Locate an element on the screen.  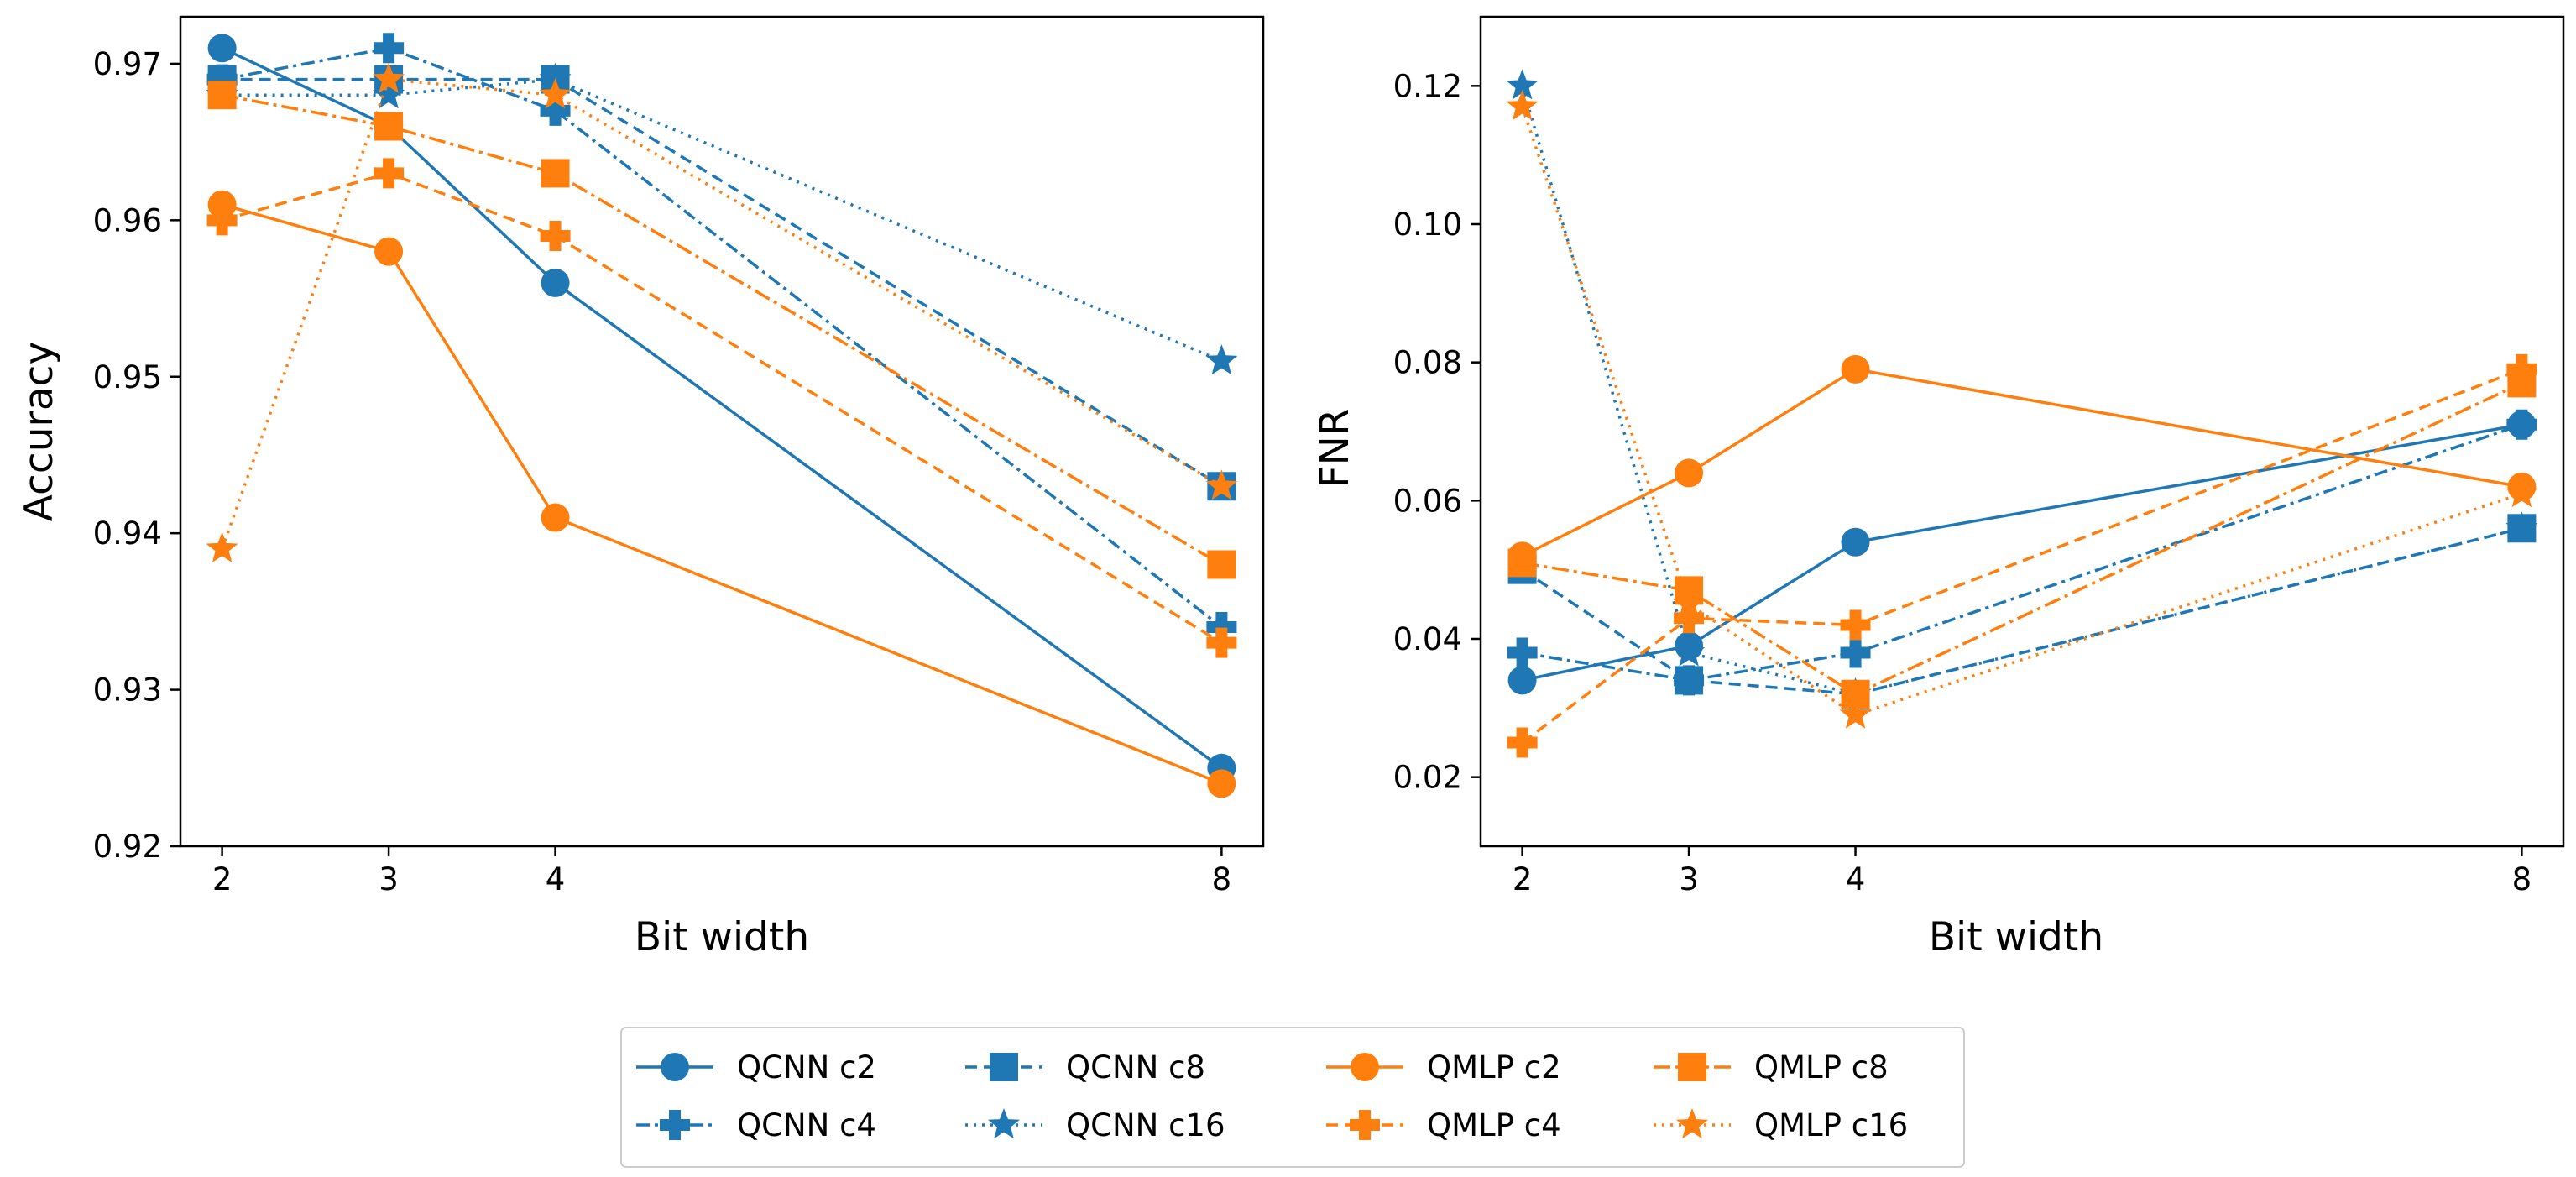
accuracy-y-tick-label: 0.97 is located at coordinates (127, 64).